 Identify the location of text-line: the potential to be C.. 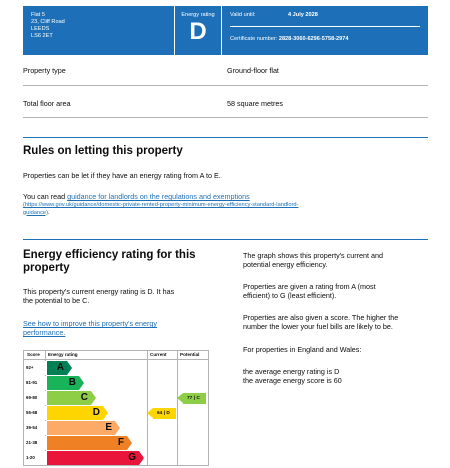
(56, 300).